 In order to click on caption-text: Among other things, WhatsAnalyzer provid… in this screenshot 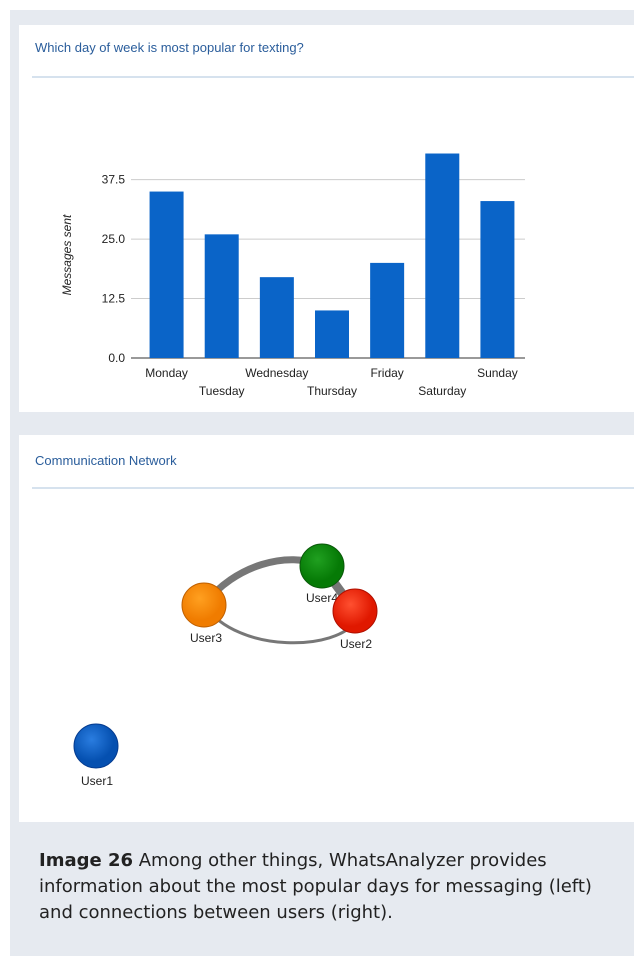, I will do `click(315, 886)`.